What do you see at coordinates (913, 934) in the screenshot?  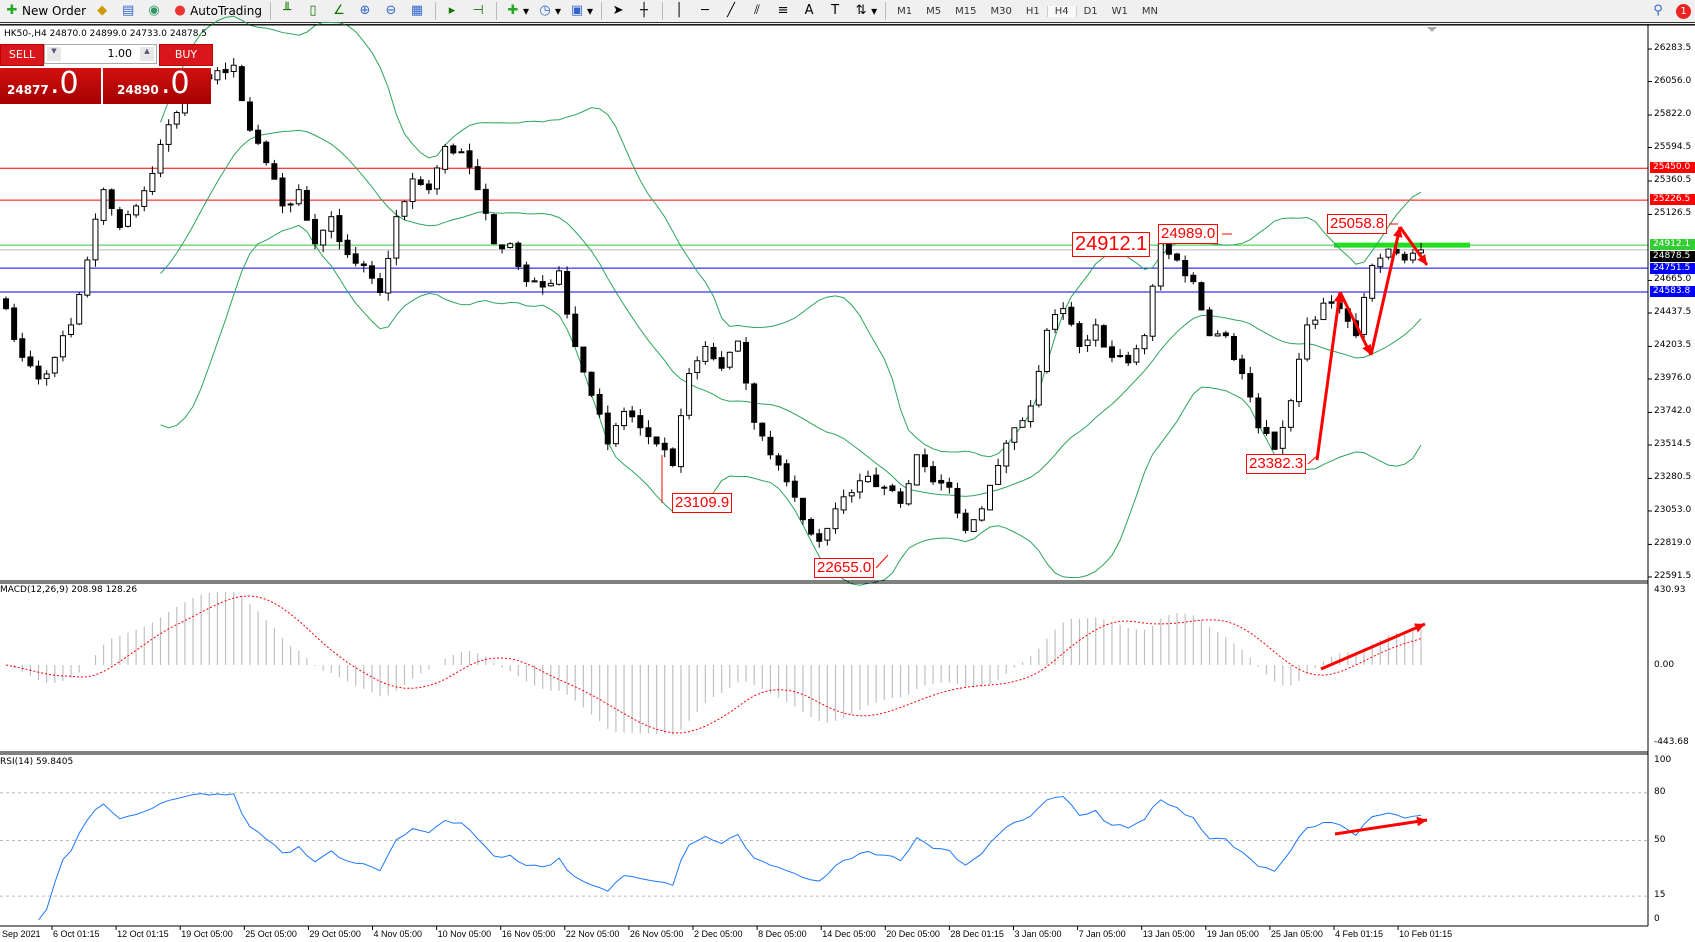 I see `time-label: 20 Dec 05:00` at bounding box center [913, 934].